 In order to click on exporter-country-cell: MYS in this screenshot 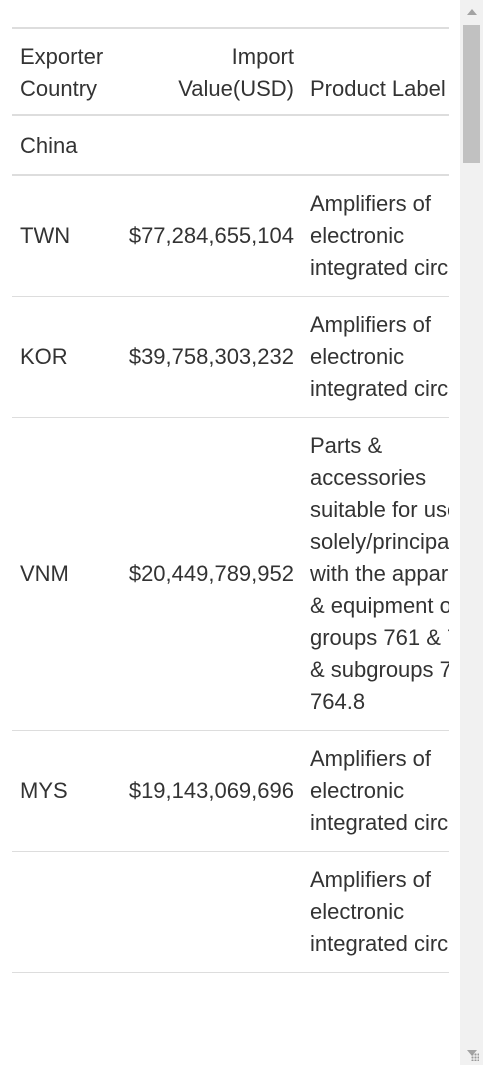, I will do `click(64, 791)`.